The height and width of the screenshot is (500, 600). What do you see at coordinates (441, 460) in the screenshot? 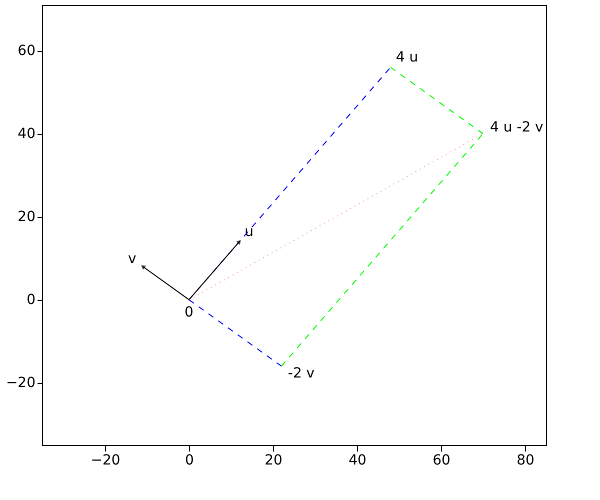
I see `x-tick-label: 60` at bounding box center [441, 460].